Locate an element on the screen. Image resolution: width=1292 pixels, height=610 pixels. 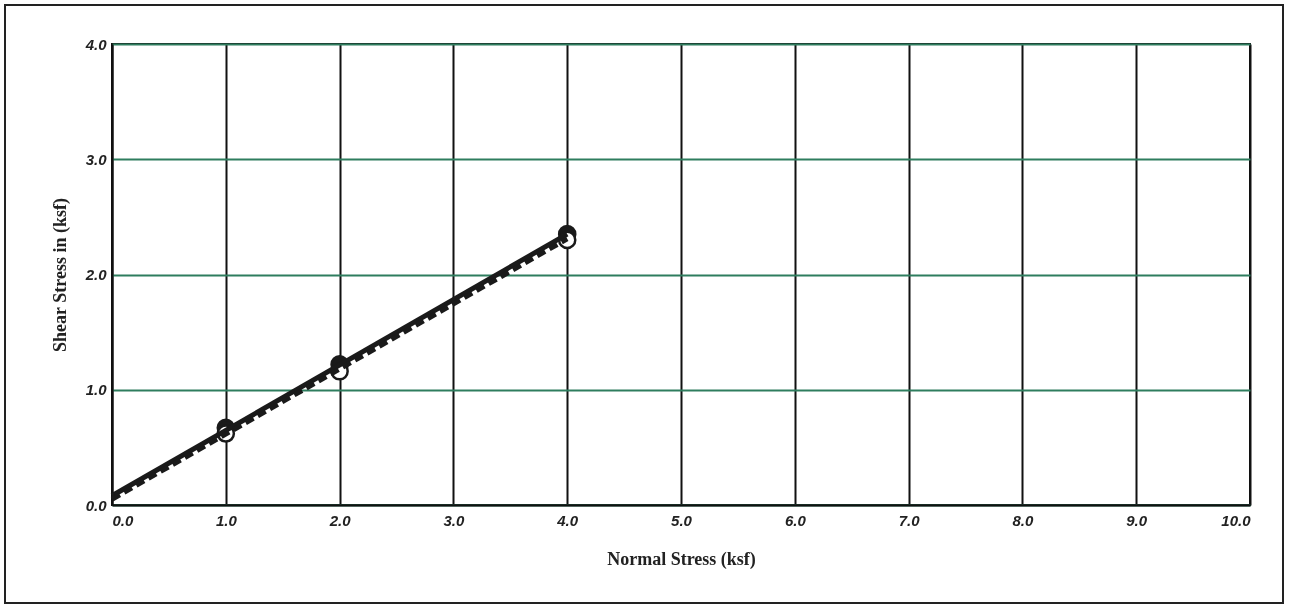
x-tick-label: 7.0 is located at coordinates (909, 520).